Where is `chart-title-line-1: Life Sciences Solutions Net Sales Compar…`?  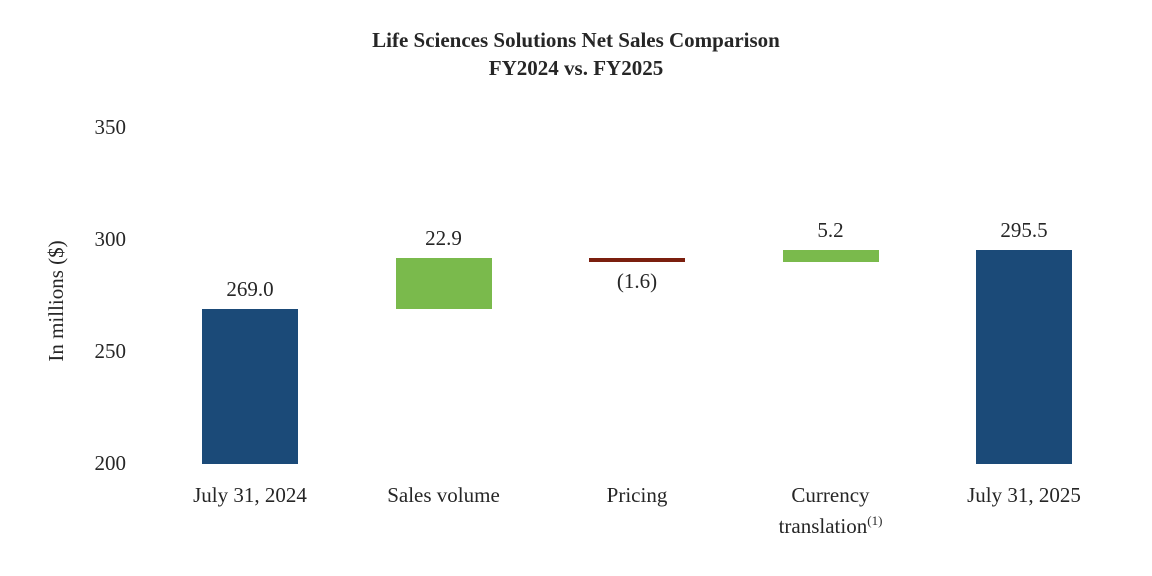
chart-title-line-1: Life Sciences Solutions Net Sales Compar… is located at coordinates (576, 40).